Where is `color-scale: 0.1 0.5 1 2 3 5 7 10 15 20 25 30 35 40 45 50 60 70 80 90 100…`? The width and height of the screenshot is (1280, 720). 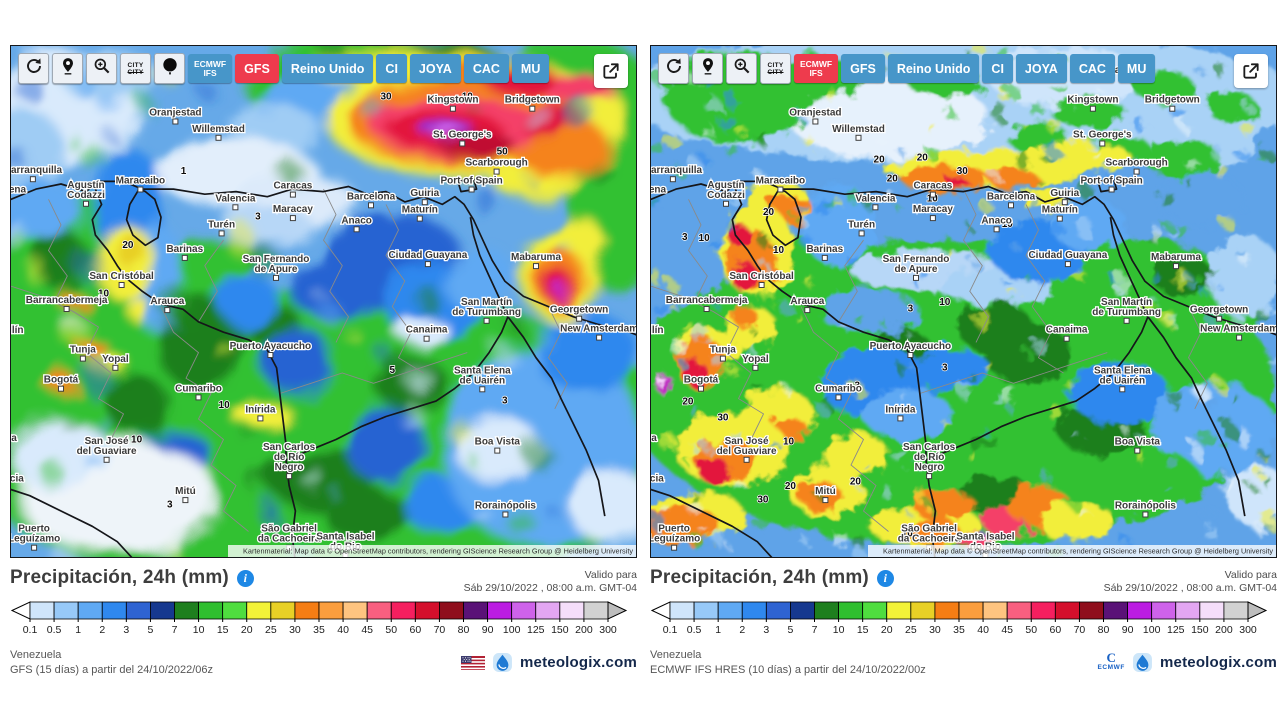
color-scale: 0.1 0.5 1 2 3 5 7 10 15 20 25 30 35 40 45 50 60 70 80 90 100… is located at coordinates (963, 620).